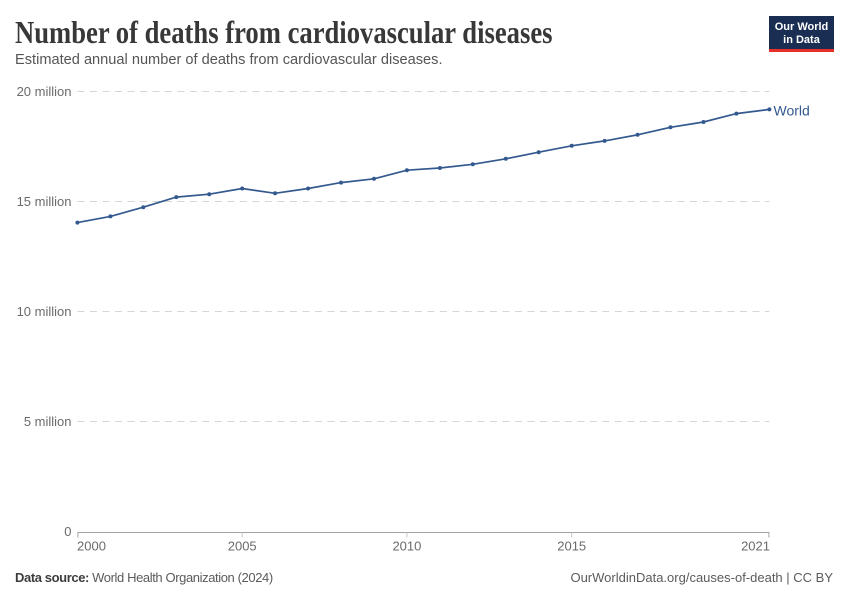  What do you see at coordinates (67, 531) in the screenshot?
I see `svg-text: 0` at bounding box center [67, 531].